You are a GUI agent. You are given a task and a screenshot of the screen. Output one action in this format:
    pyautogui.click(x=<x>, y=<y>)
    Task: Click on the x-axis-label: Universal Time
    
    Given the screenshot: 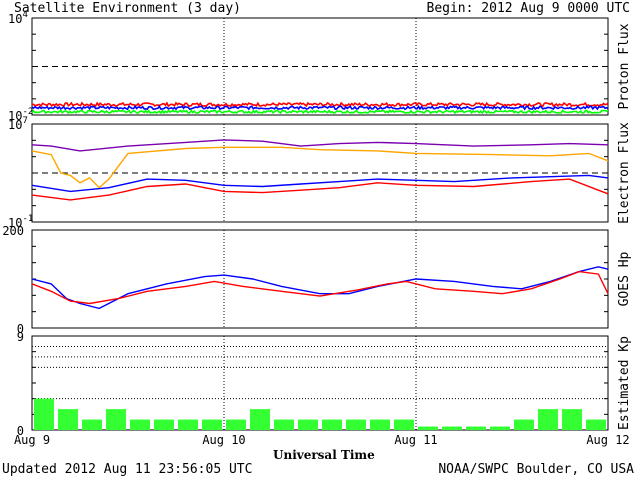 What is the action you would take?
    pyautogui.click(x=324, y=455)
    